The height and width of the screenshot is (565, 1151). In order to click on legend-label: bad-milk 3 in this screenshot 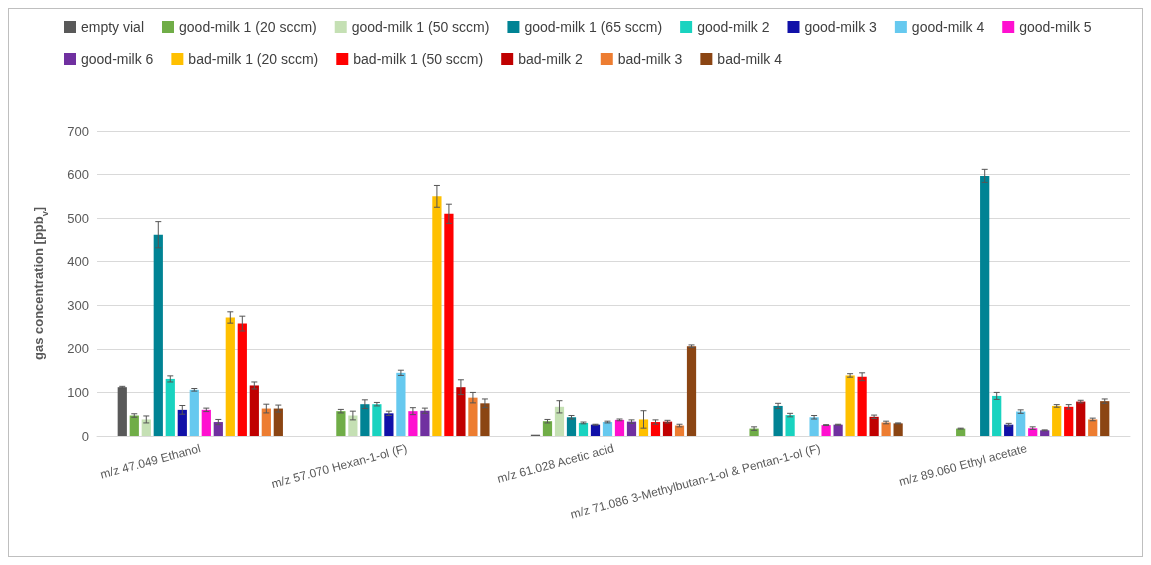, I will do `click(650, 59)`.